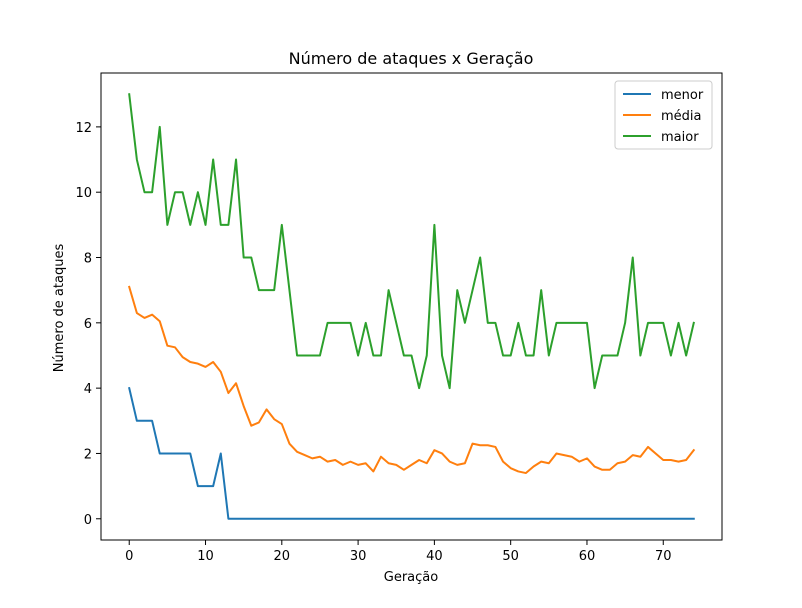 Image resolution: width=802 pixels, height=608 pixels. What do you see at coordinates (358, 556) in the screenshot?
I see `x-tick-label: 30` at bounding box center [358, 556].